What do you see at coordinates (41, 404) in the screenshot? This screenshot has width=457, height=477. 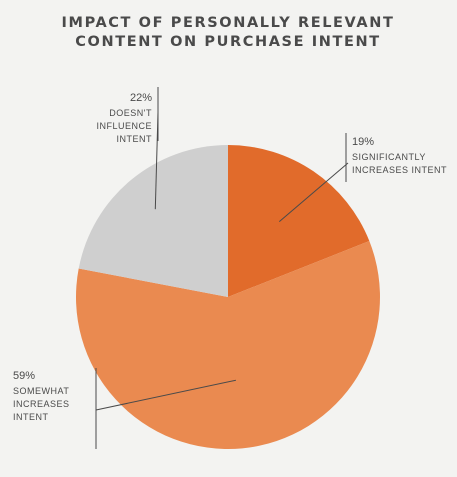 I see `slice-label-somewhat-2: INCREASES` at bounding box center [41, 404].